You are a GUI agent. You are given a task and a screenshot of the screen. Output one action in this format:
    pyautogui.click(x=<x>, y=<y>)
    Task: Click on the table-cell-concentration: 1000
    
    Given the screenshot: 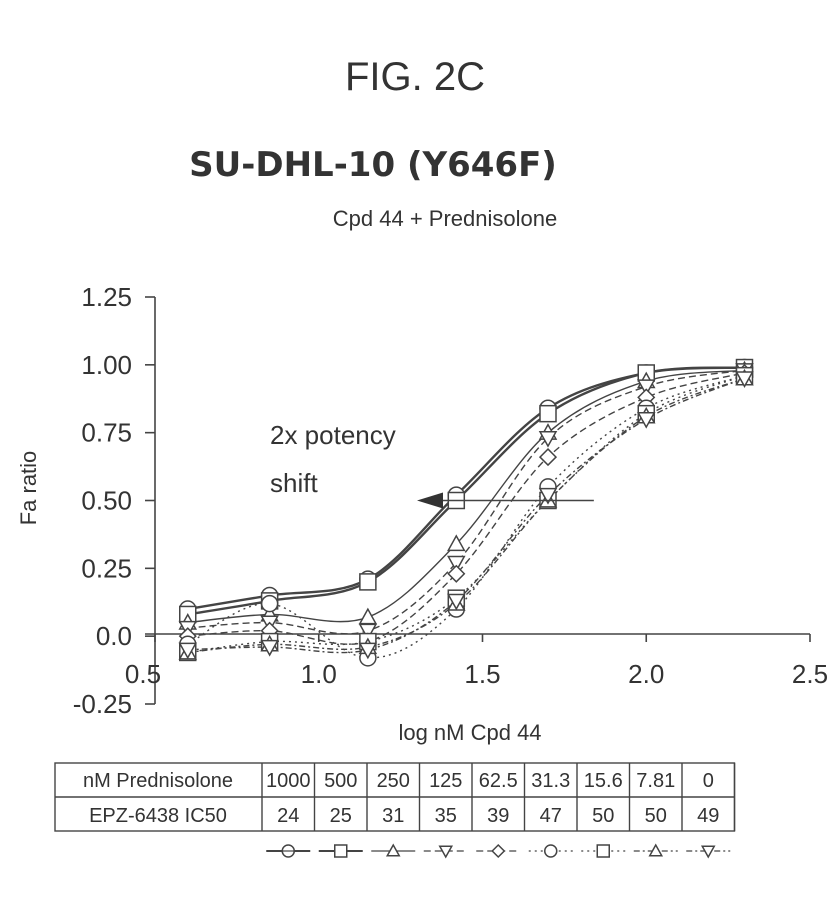 What is the action you would take?
    pyautogui.click(x=288, y=781)
    